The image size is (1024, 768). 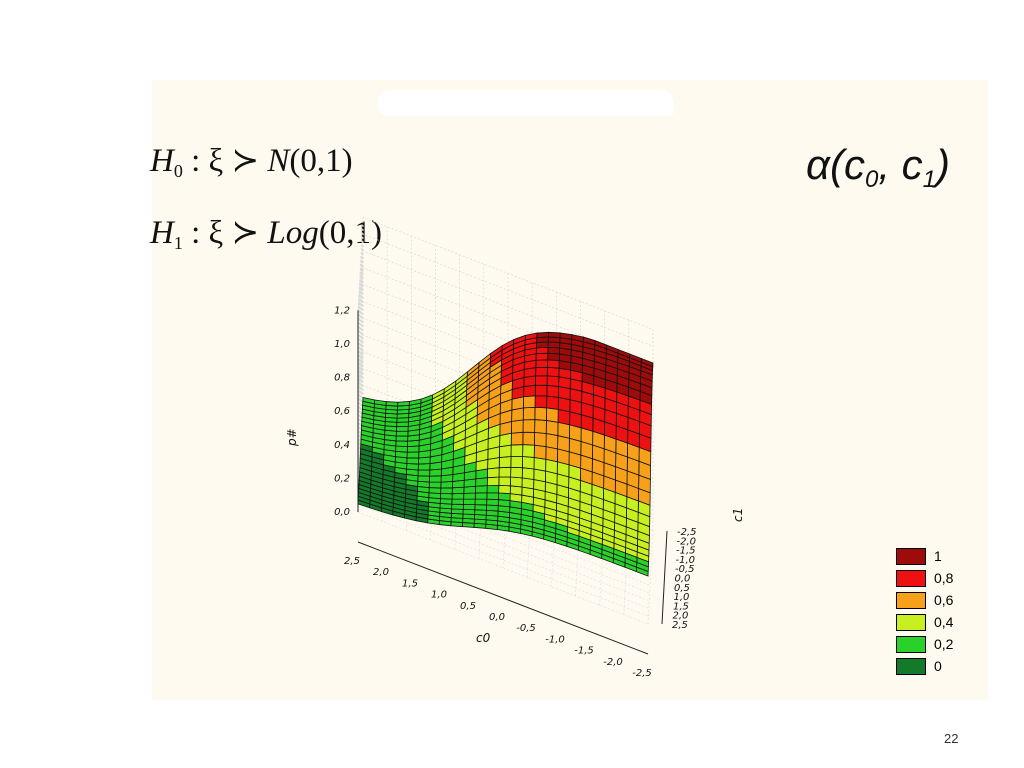 What do you see at coordinates (924, 578) in the screenshot?
I see `legend-item: 0,8` at bounding box center [924, 578].